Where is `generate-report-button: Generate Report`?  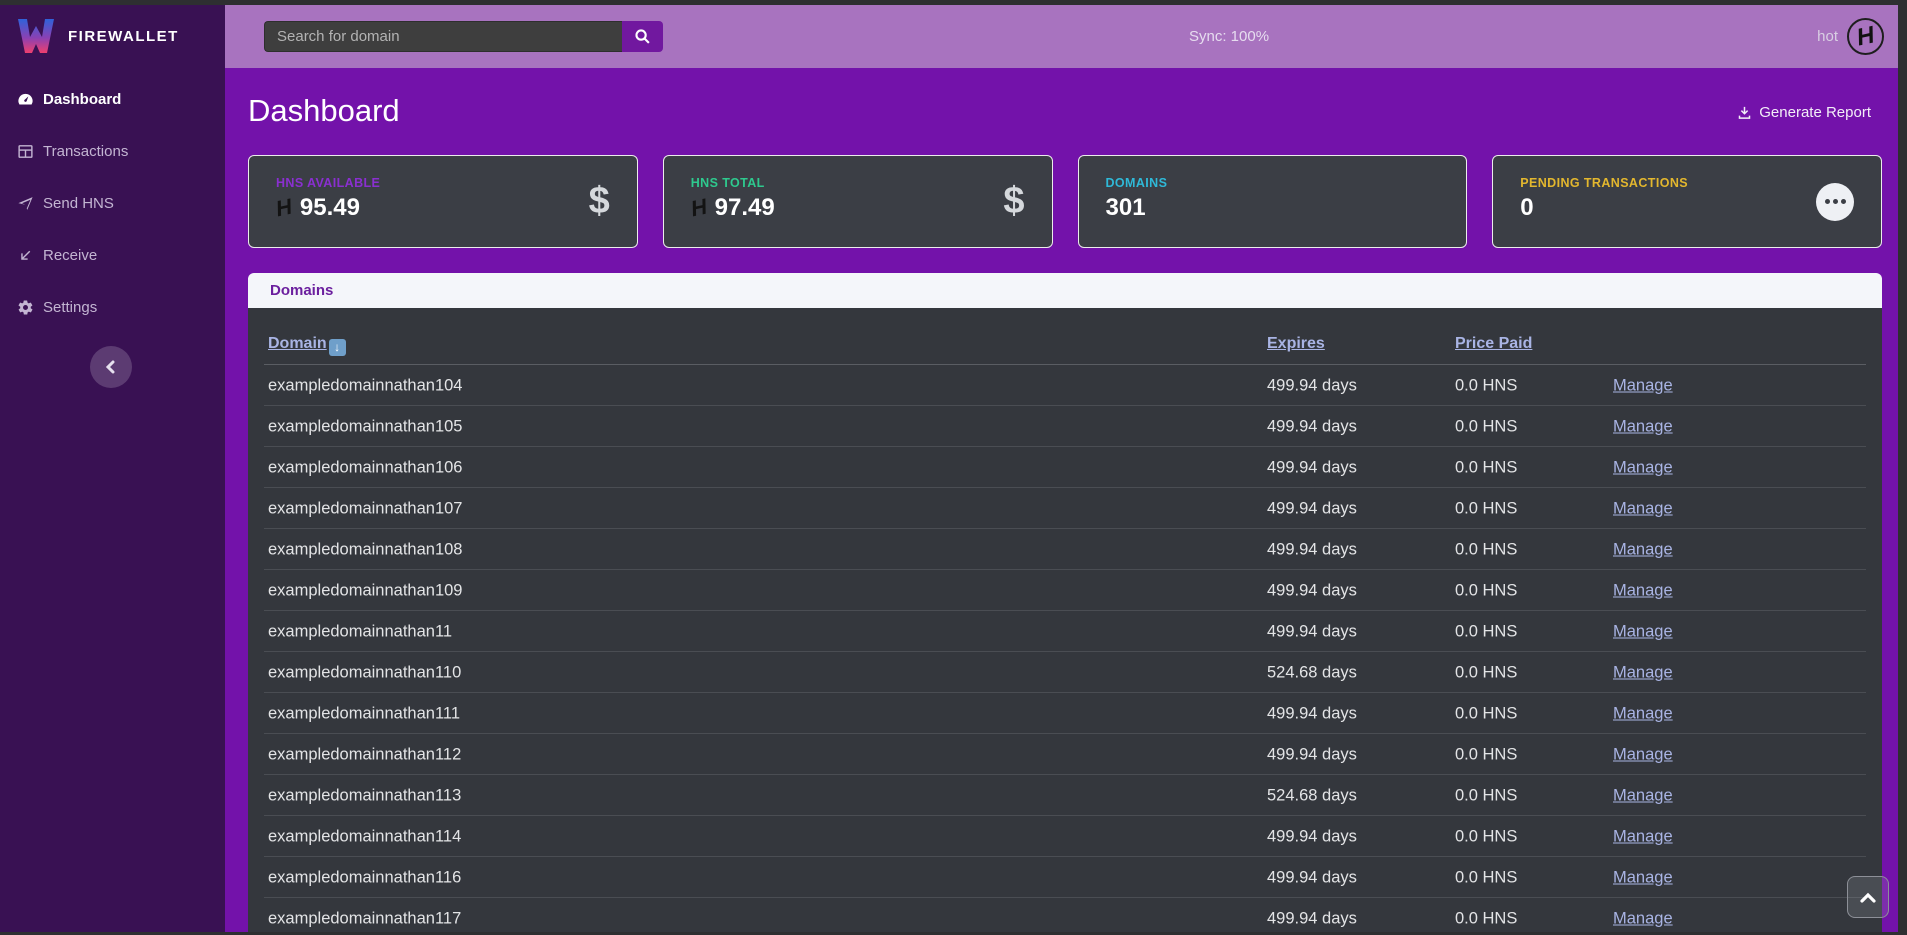 generate-report-button: Generate Report is located at coordinates (1804, 112).